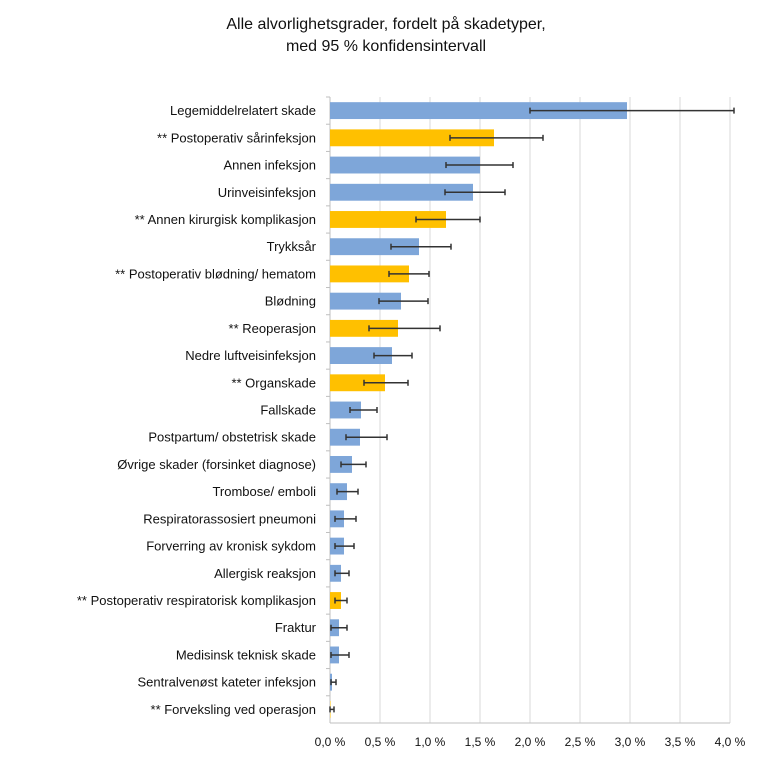 The height and width of the screenshot is (757, 768). Describe the element at coordinates (272, 328) in the screenshot. I see `category-label: ** Reoperasjon` at that location.